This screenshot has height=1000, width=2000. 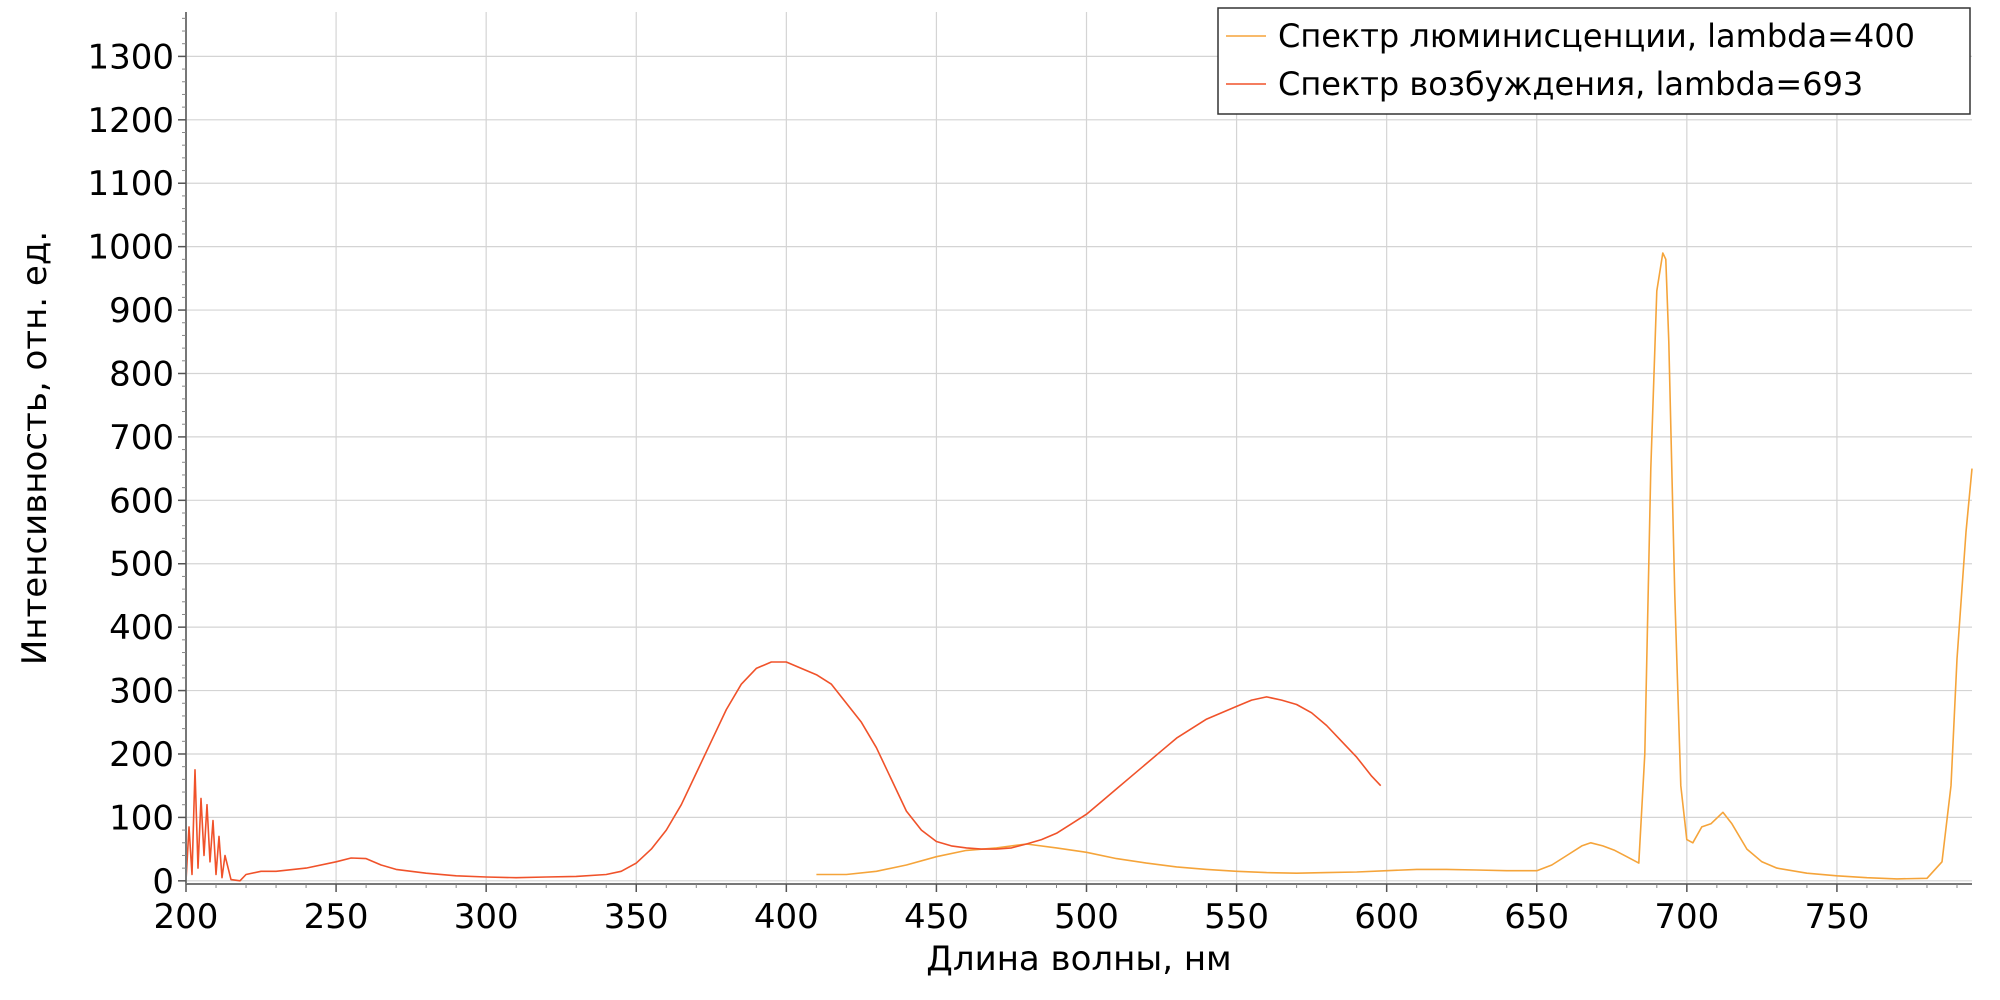 What do you see at coordinates (141, 565) in the screenshot?
I see `y-tick-label: 500` at bounding box center [141, 565].